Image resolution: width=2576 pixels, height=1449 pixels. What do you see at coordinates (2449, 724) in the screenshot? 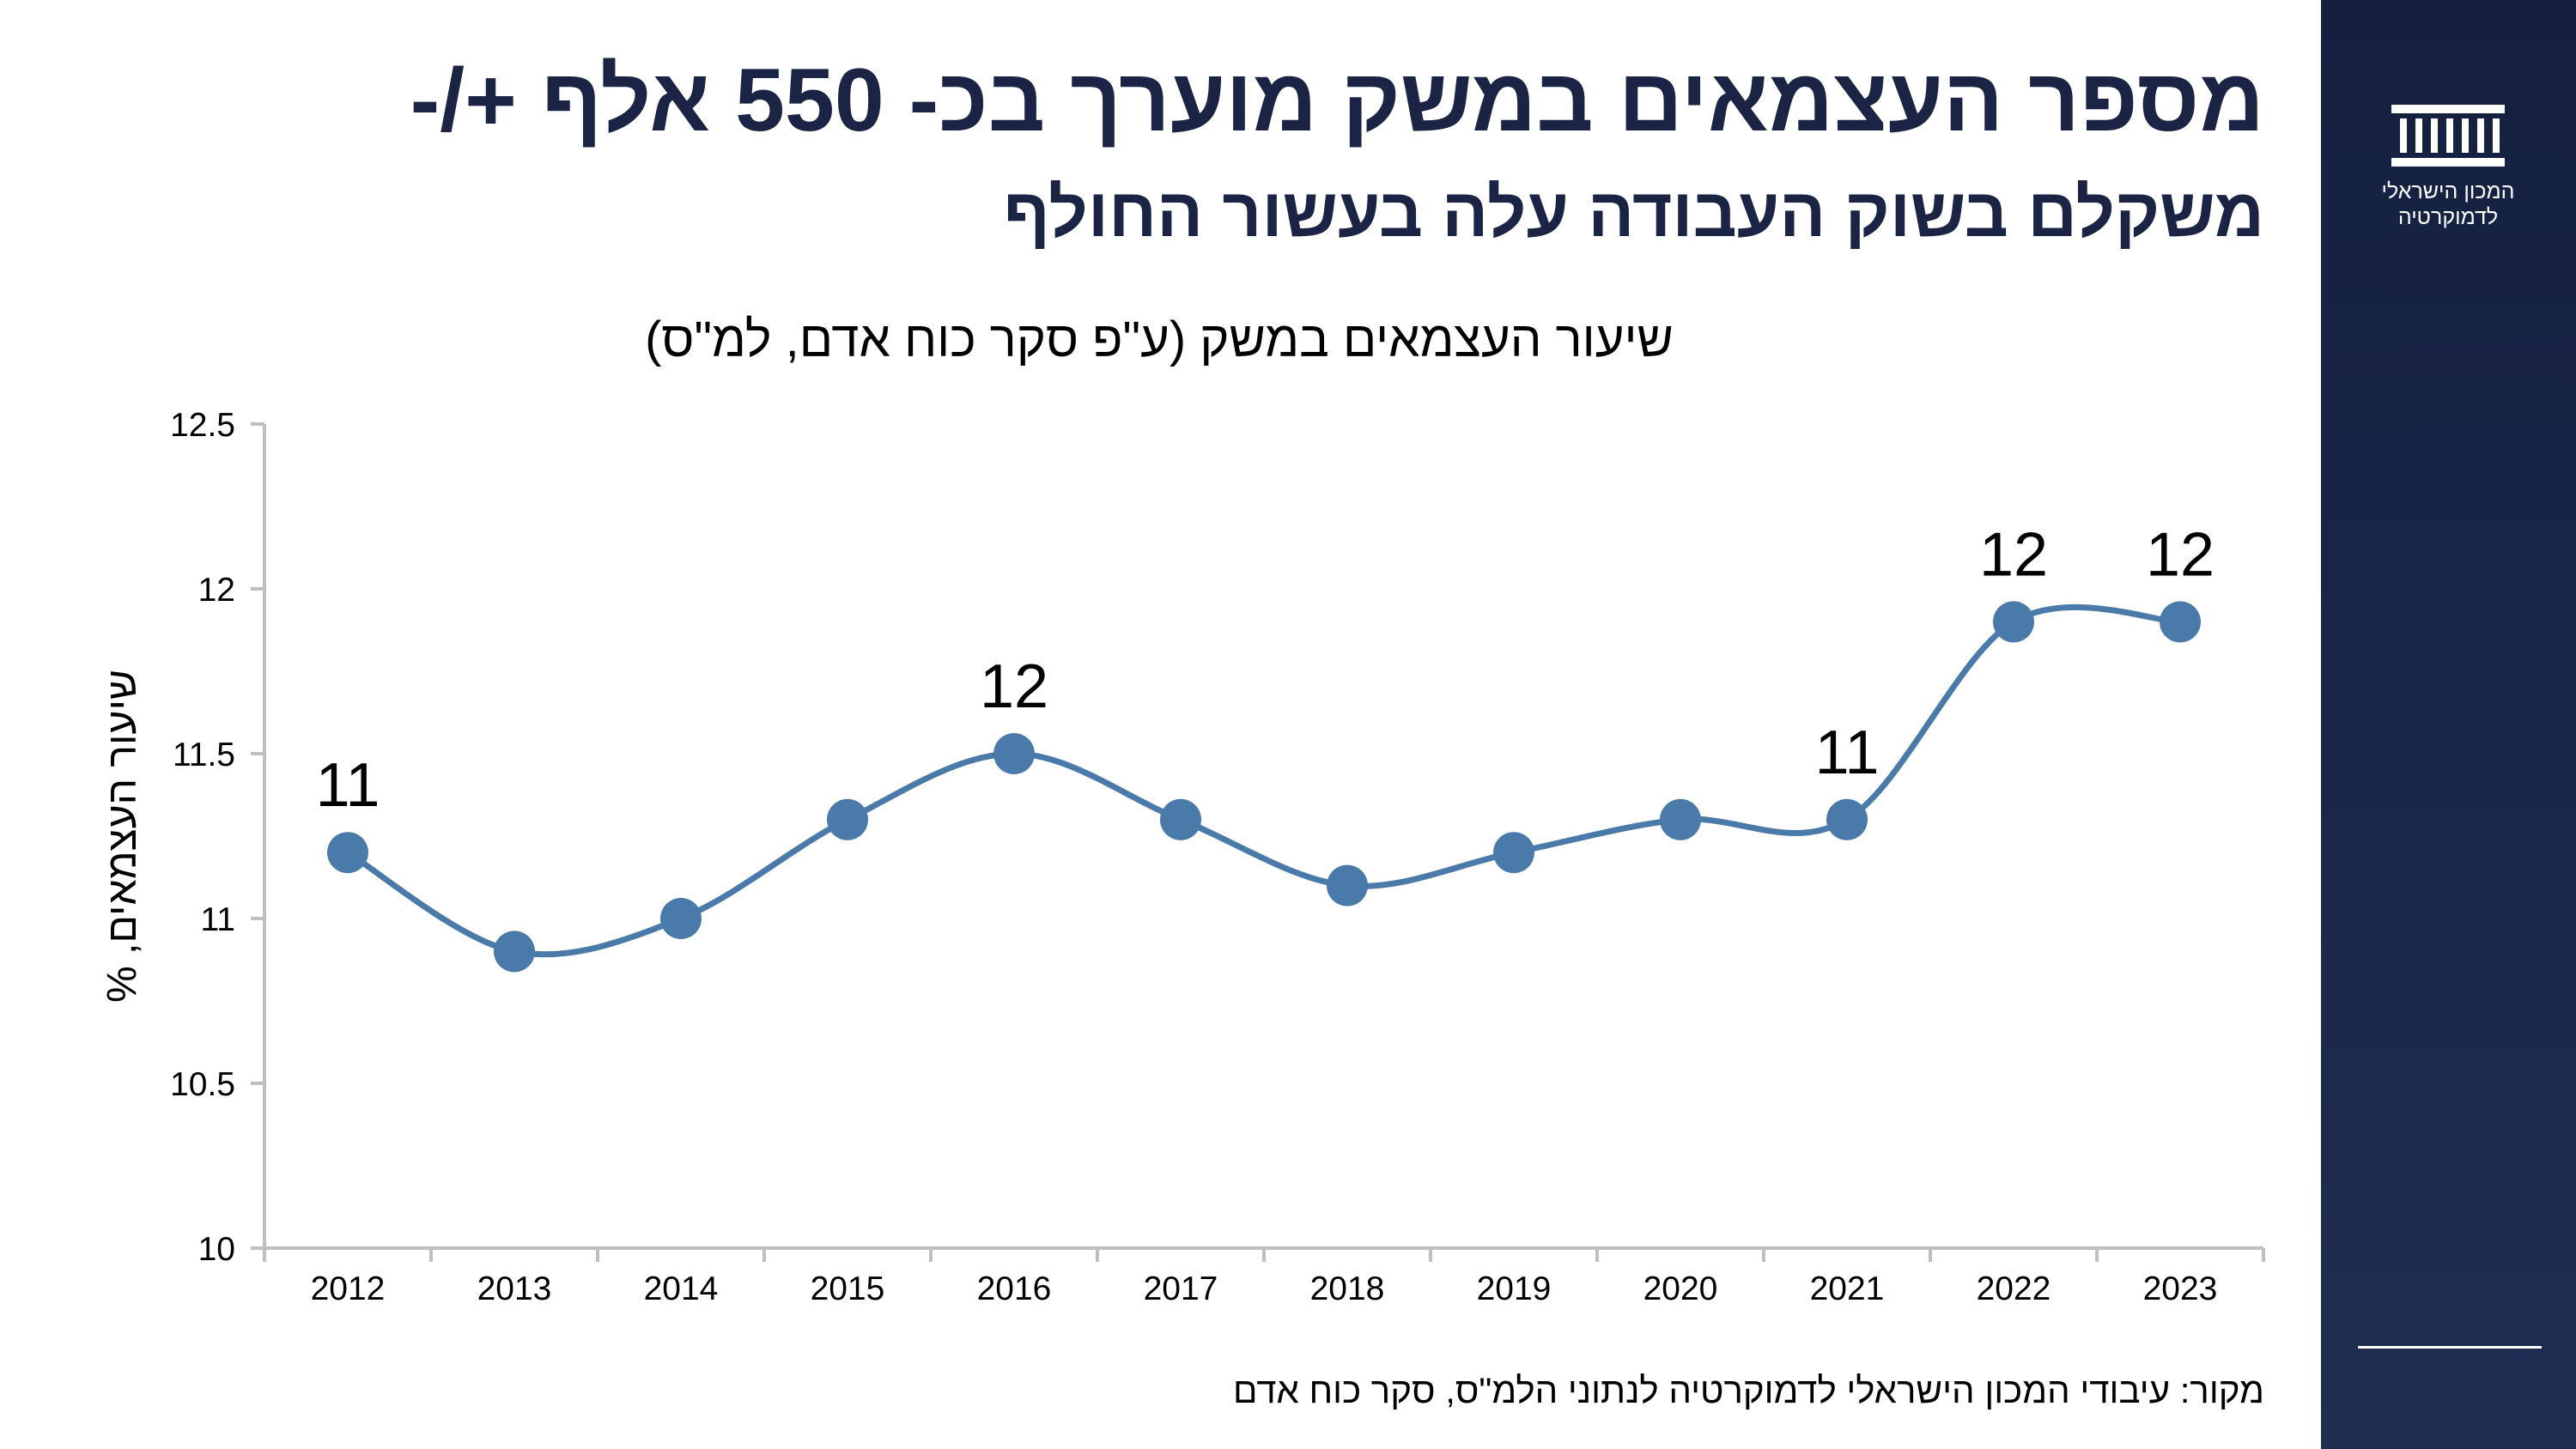
I see `brand-sidebar: המכון הישראלי לדמוקרטיה` at bounding box center [2449, 724].